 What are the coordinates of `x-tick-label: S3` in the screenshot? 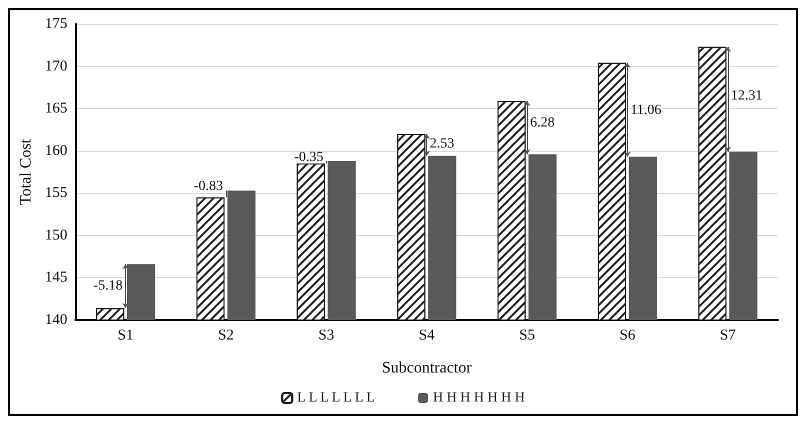 It's located at (326, 336).